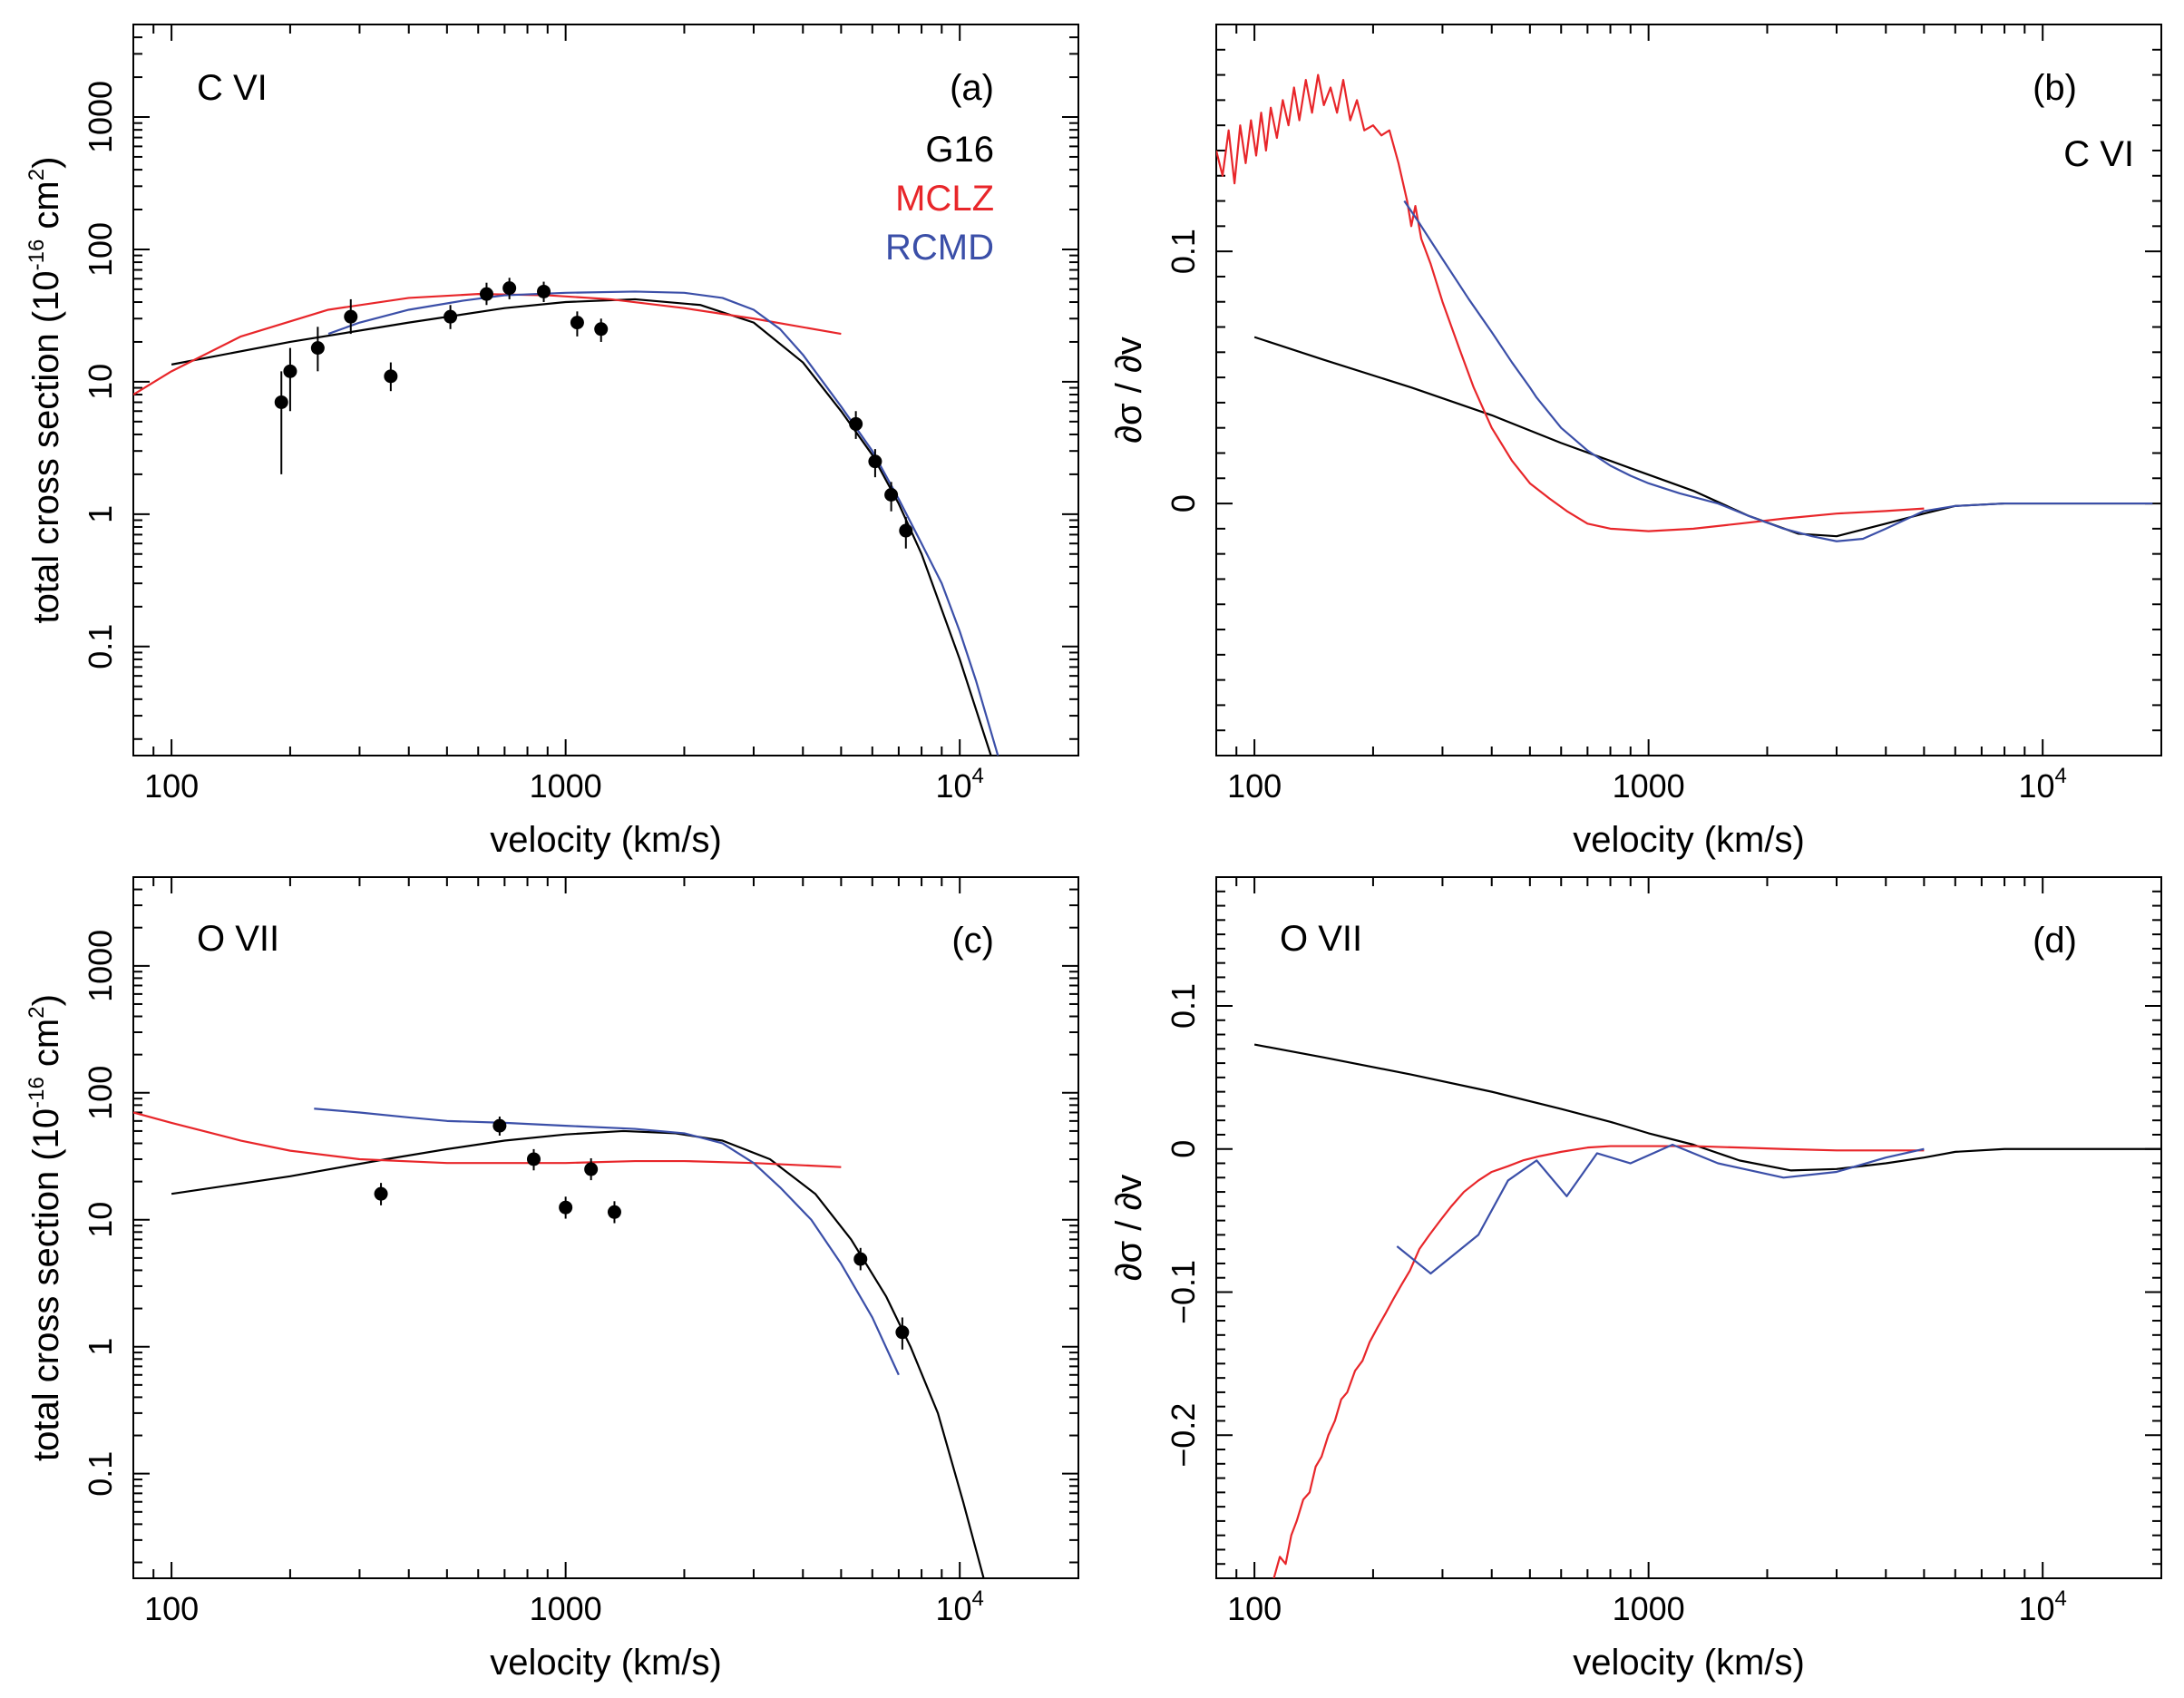 This screenshot has height=1698, width=2184. What do you see at coordinates (2055, 88) in the screenshot?
I see `panel-label: (b)` at bounding box center [2055, 88].